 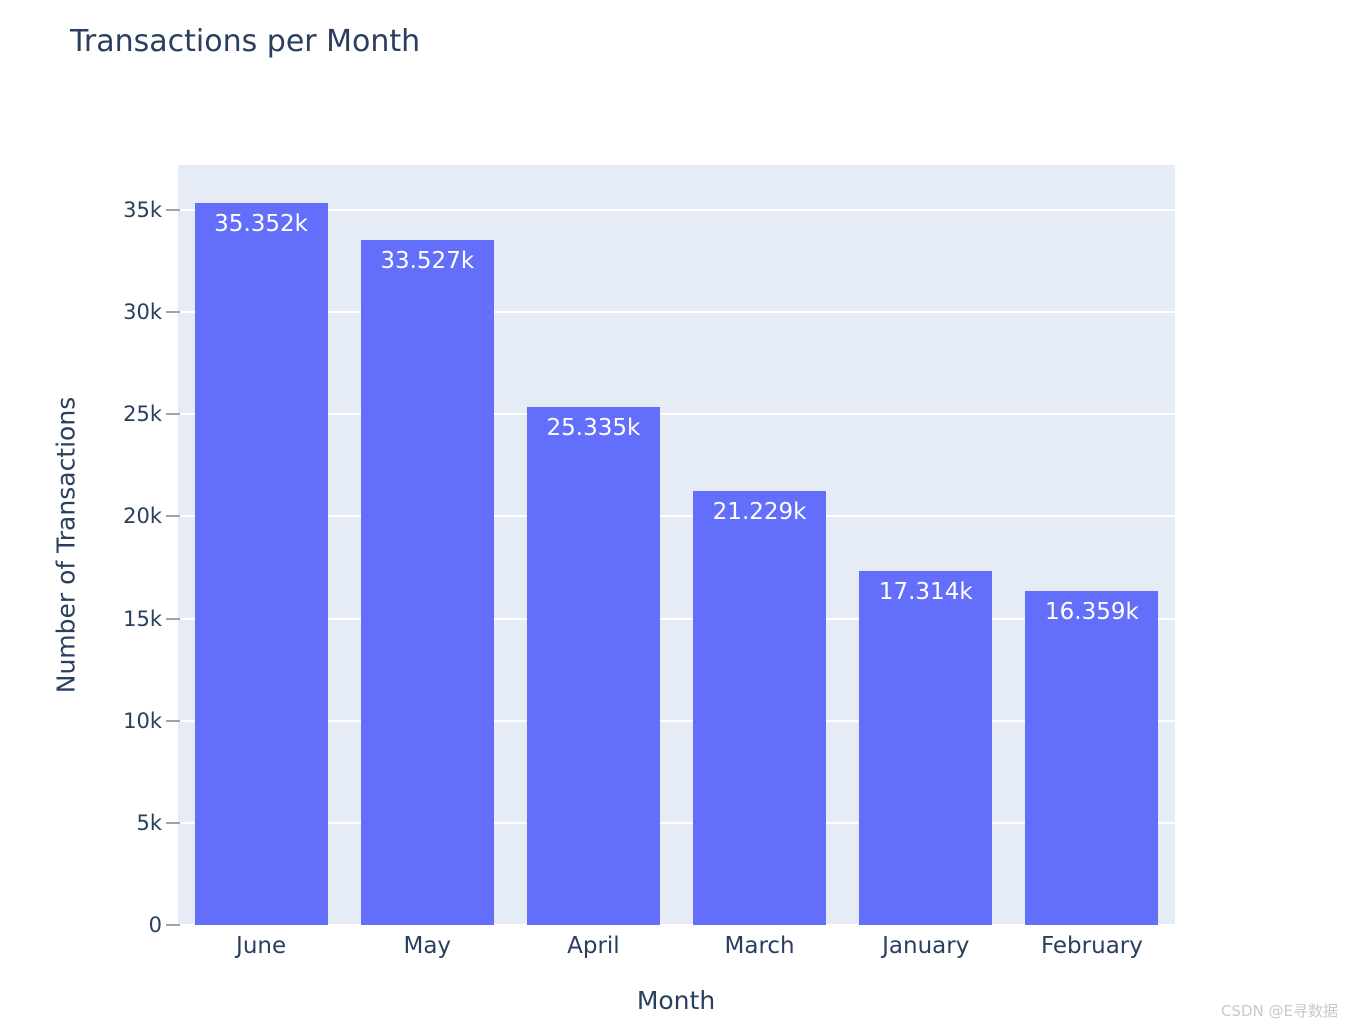 What do you see at coordinates (427, 582) in the screenshot?
I see `bar-may: 33.527k` at bounding box center [427, 582].